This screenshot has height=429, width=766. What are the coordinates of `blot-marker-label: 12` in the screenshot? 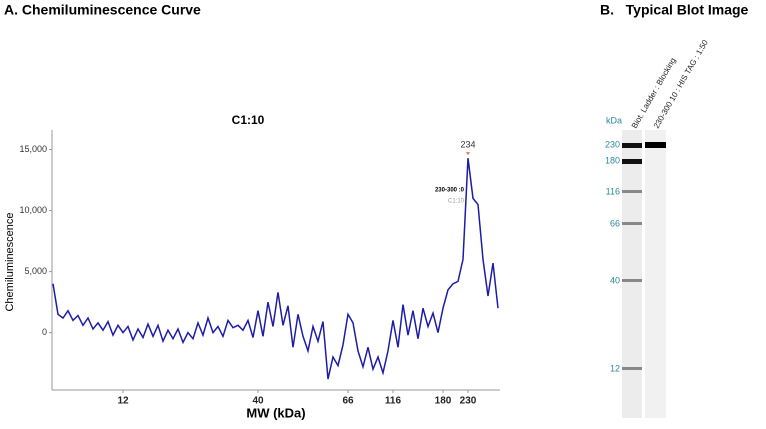 It's located at (615, 368).